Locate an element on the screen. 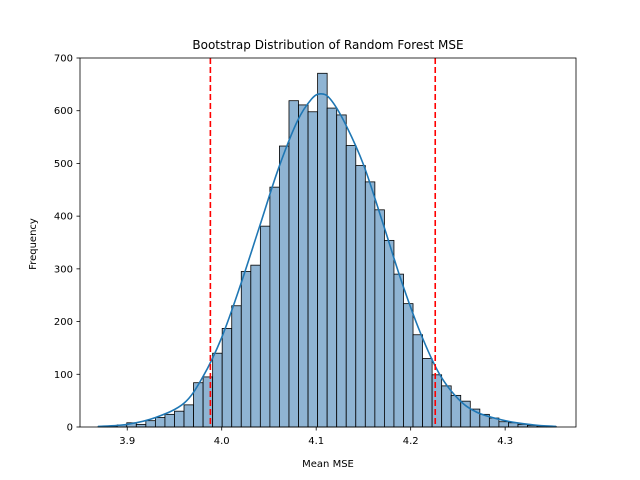 The image size is (640, 480). x-tick-label: 3.9 is located at coordinates (127, 441).